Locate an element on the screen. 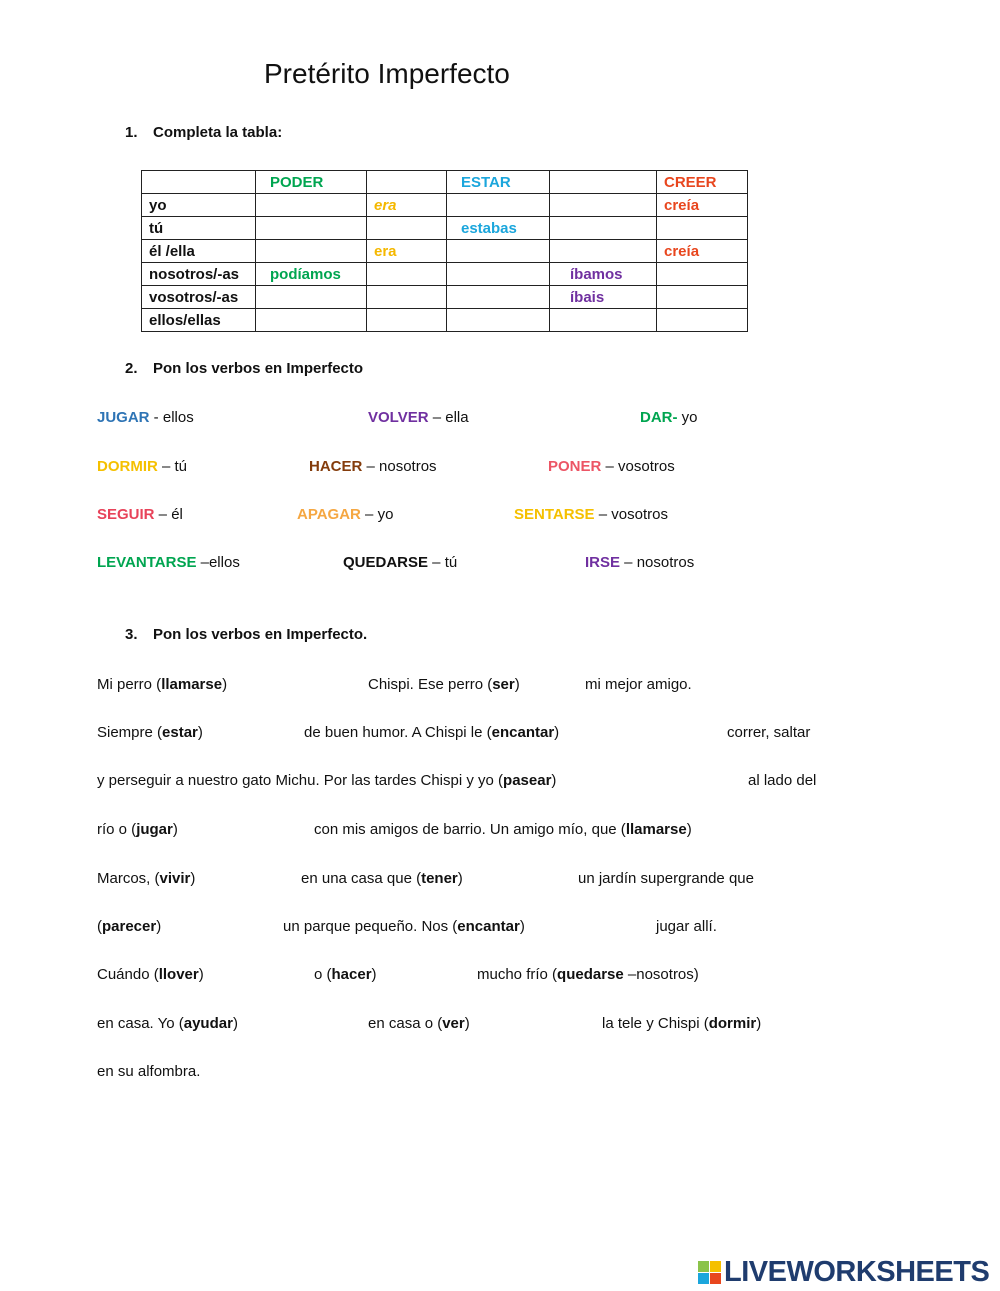 The height and width of the screenshot is (1291, 1000). table-cell: creía is located at coordinates (702, 205).